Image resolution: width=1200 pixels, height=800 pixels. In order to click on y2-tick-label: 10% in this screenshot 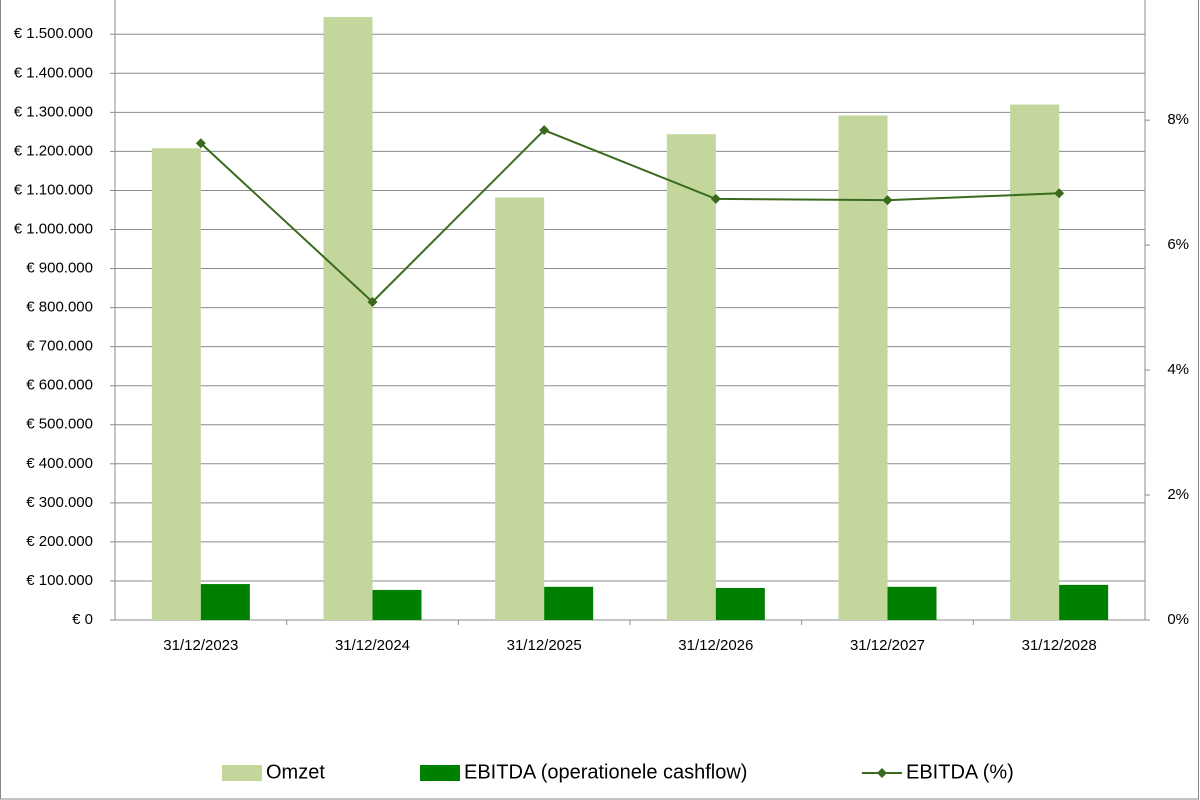, I will do `click(1174, 1)`.